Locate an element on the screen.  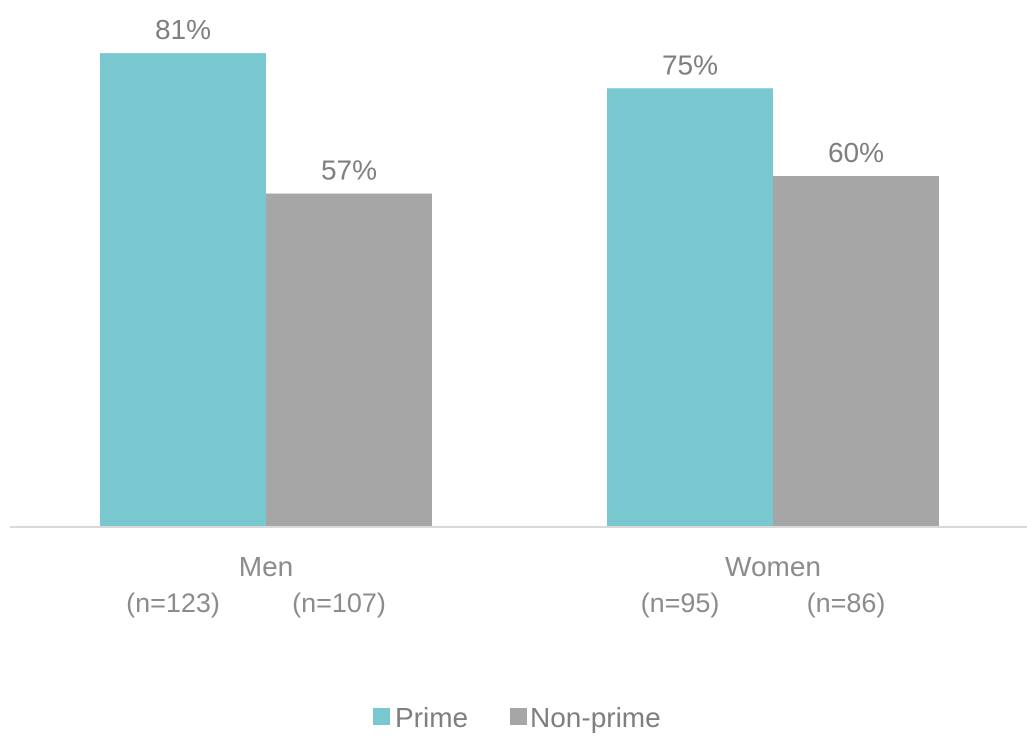
sample-size-men-prime: (n=123) is located at coordinates (173, 603).